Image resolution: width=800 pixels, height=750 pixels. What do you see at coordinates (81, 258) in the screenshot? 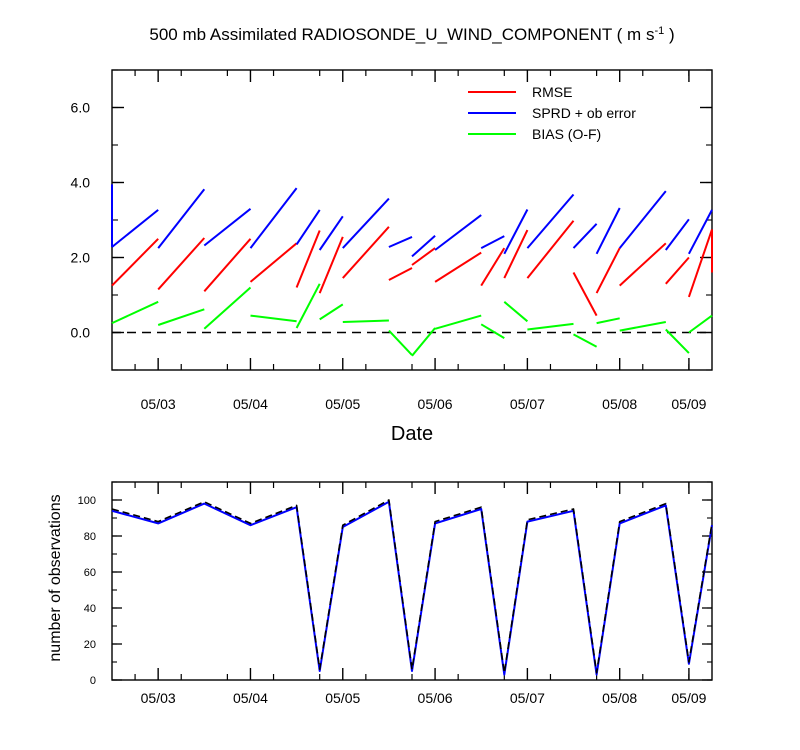
I see `top-y-tick-label: 2.0` at bounding box center [81, 258].